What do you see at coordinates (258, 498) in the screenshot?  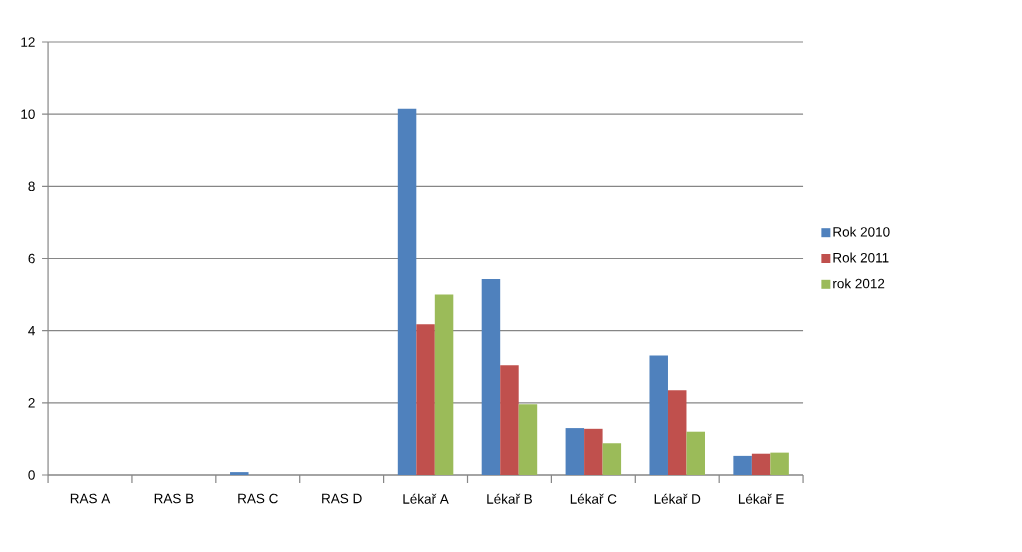 I see `x-tick-label: RAS C` at bounding box center [258, 498].